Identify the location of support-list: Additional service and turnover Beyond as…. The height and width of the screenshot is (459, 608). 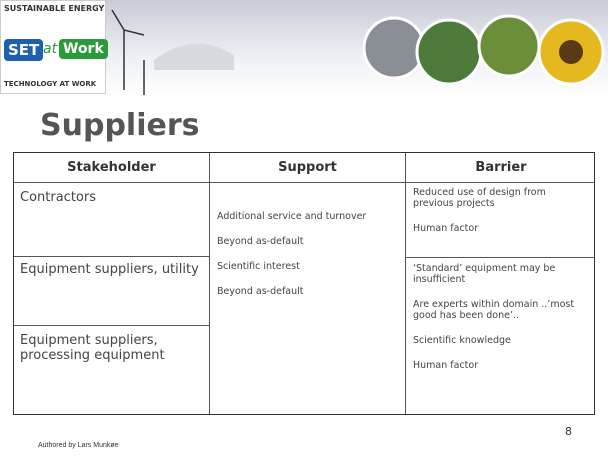
(312, 261).